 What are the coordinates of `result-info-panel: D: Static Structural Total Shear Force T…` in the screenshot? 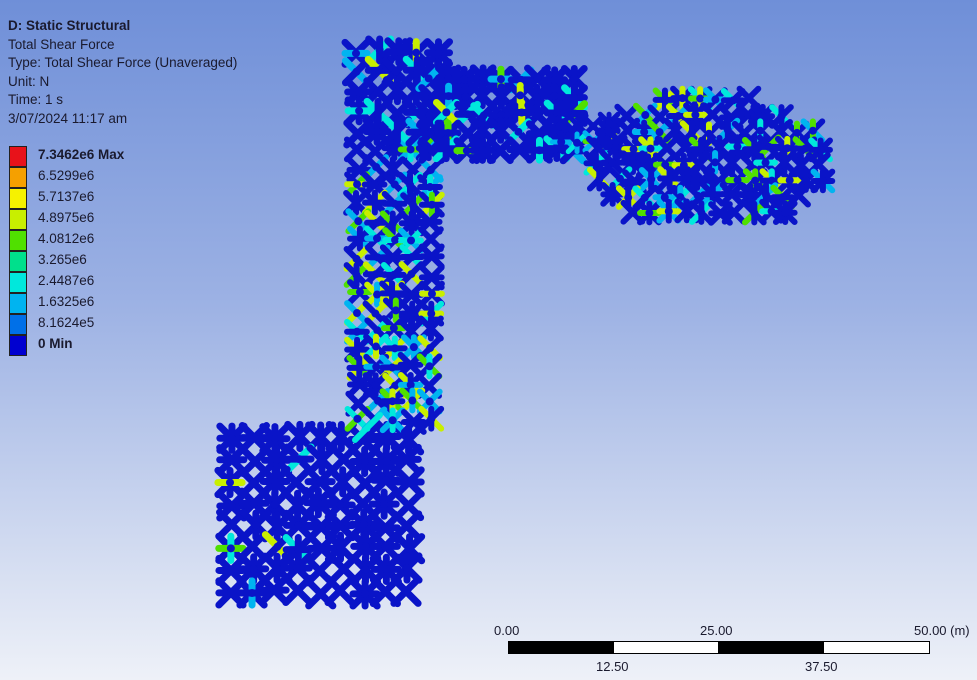 It's located at (122, 72).